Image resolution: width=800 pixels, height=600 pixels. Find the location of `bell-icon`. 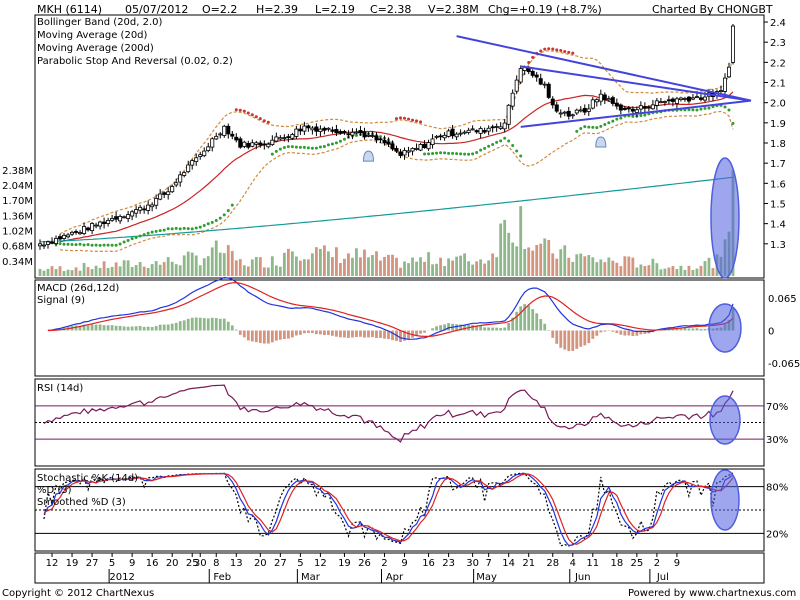

bell-icon is located at coordinates (601, 142).